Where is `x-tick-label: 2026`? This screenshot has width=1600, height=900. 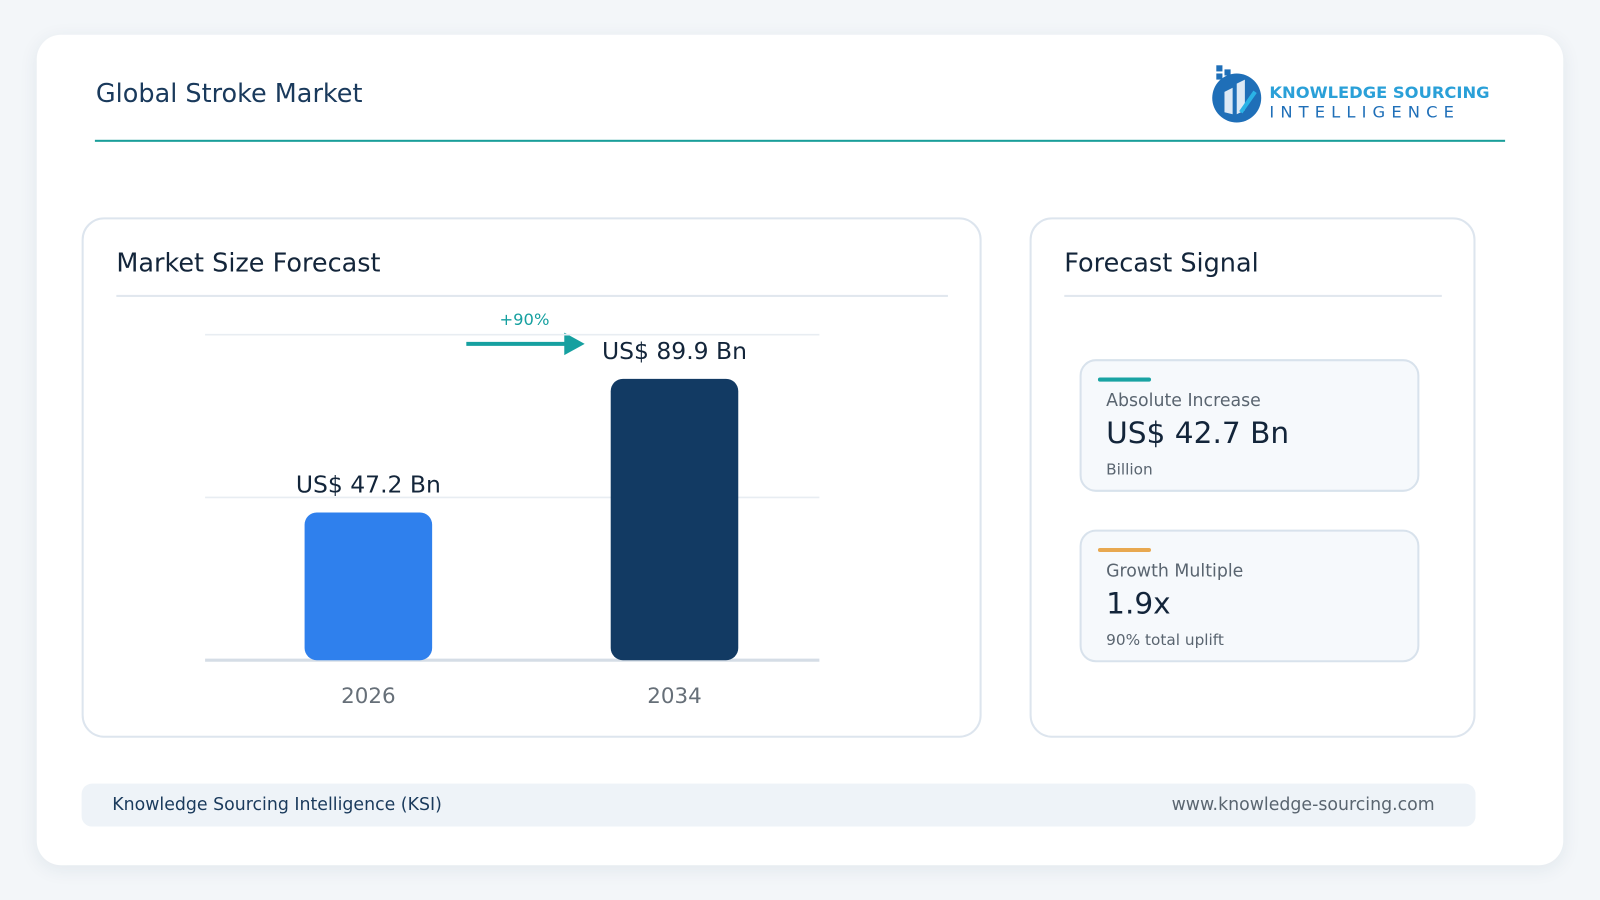 x-tick-label: 2026 is located at coordinates (368, 696).